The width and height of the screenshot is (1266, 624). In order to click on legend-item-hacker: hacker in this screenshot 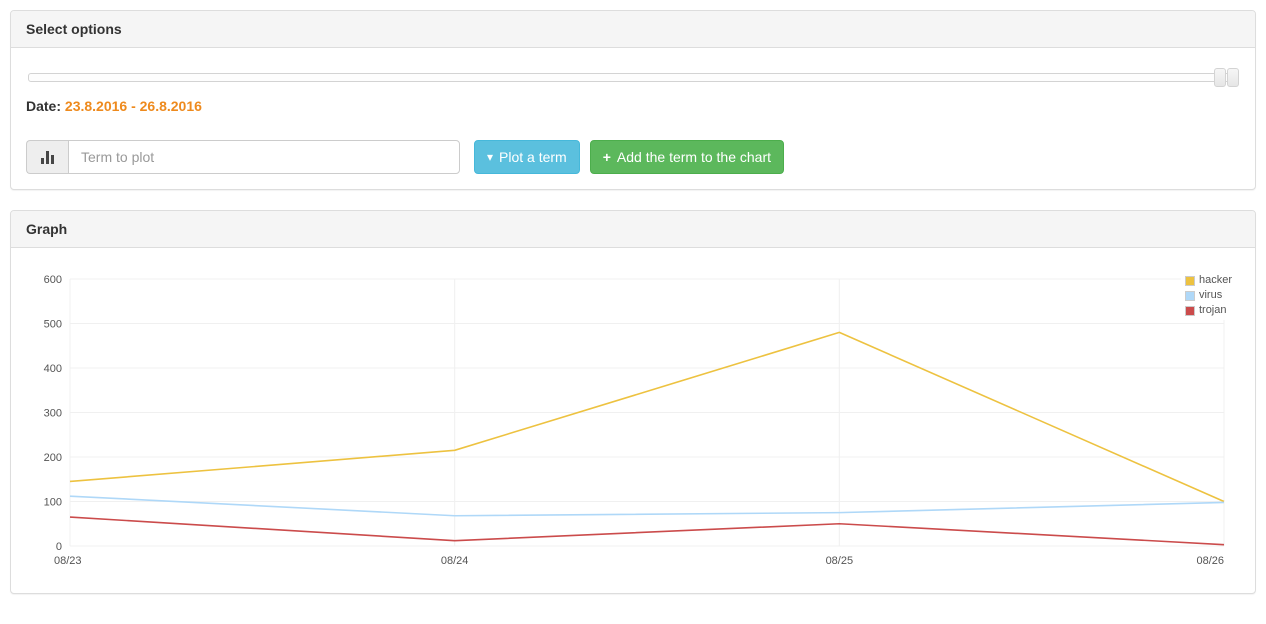, I will do `click(1208, 280)`.